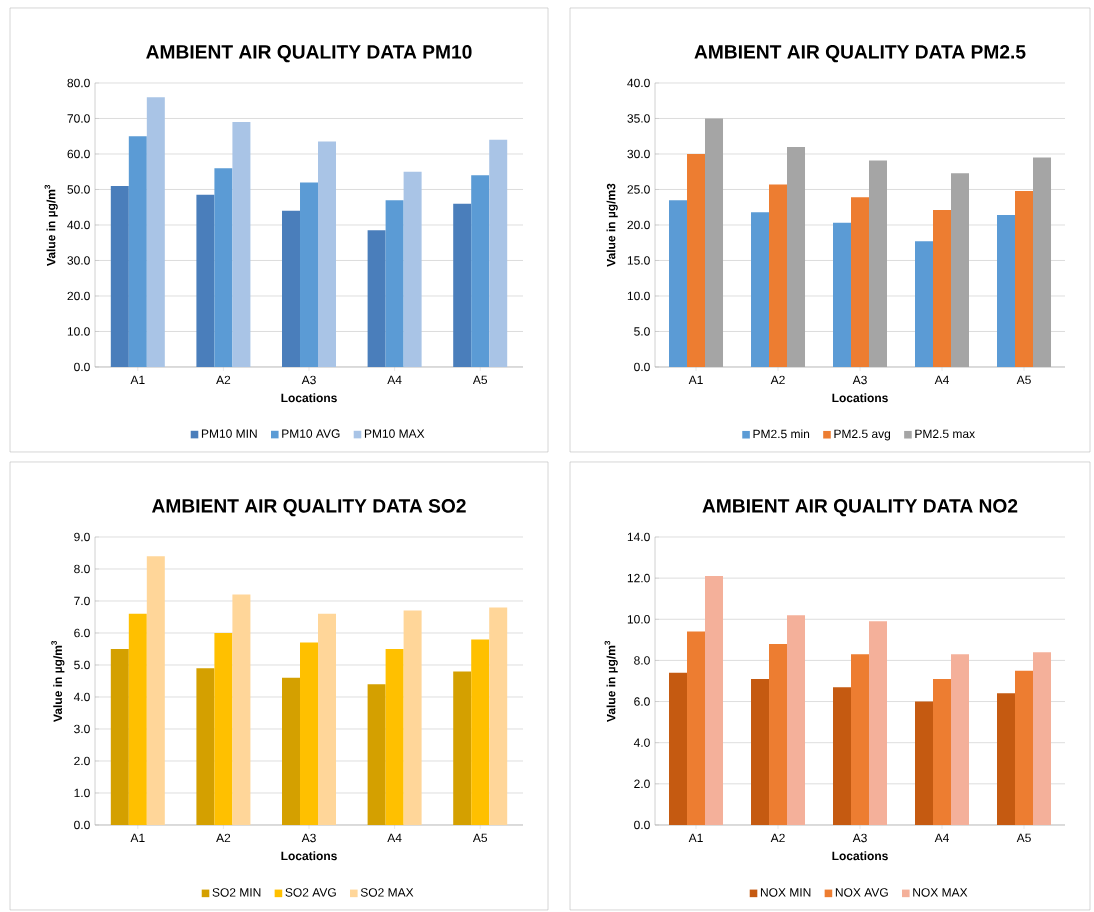 The width and height of the screenshot is (1094, 912). Describe the element at coordinates (638, 83) in the screenshot. I see `y-tick-label: 40.0` at that location.